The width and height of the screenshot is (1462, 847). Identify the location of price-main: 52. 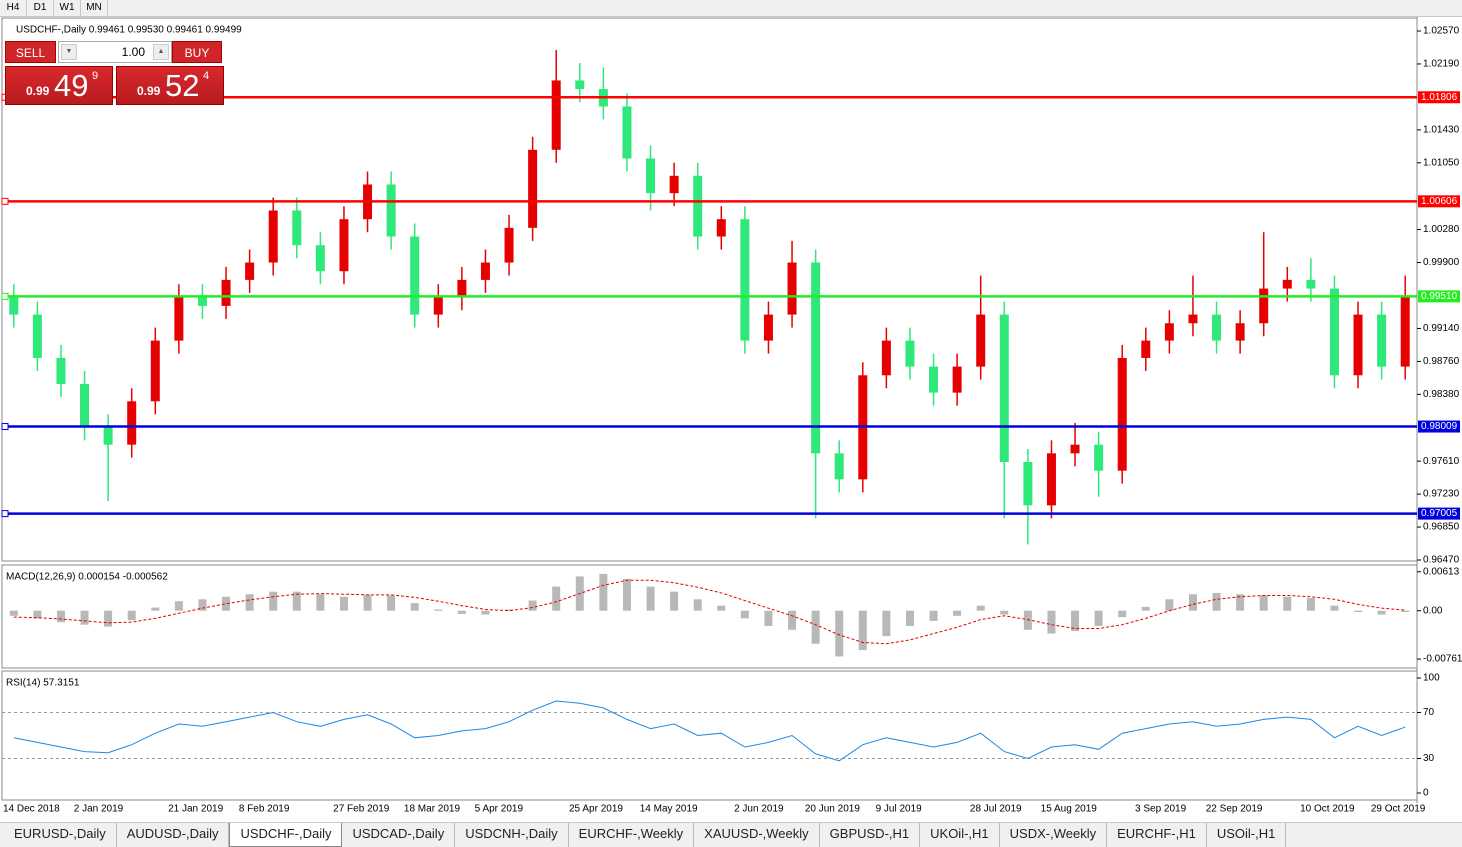
(182, 85).